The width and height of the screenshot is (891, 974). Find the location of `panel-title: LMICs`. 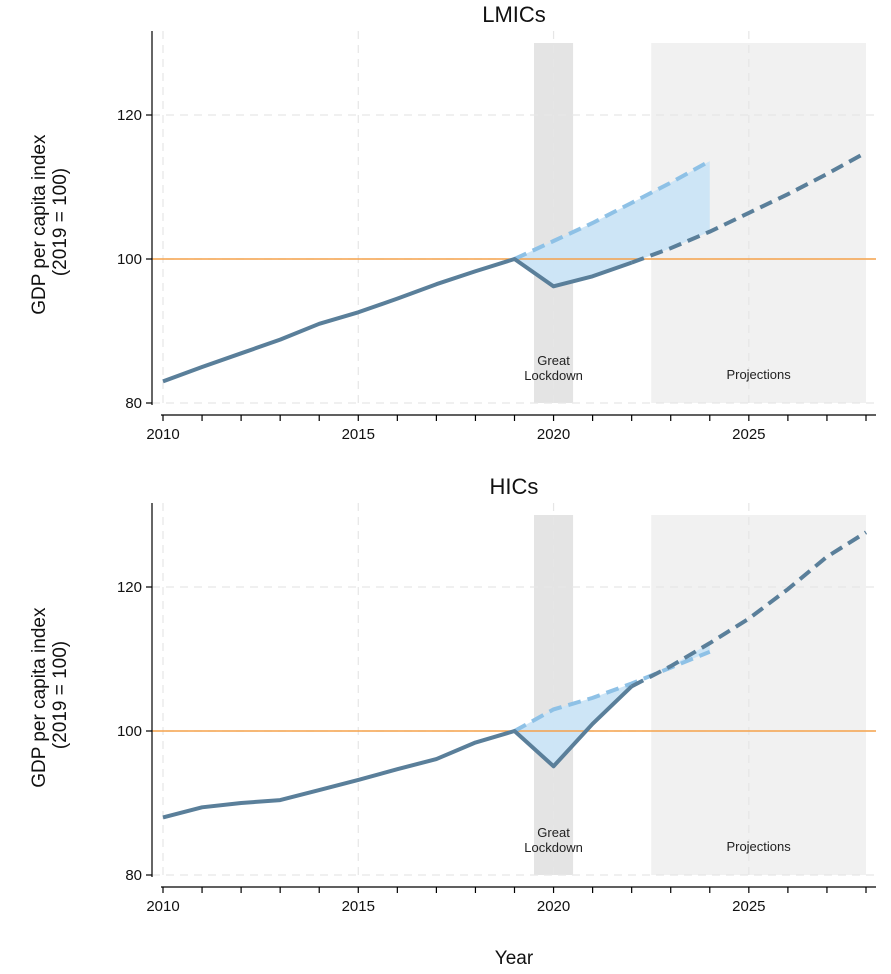

panel-title: LMICs is located at coordinates (514, 14).